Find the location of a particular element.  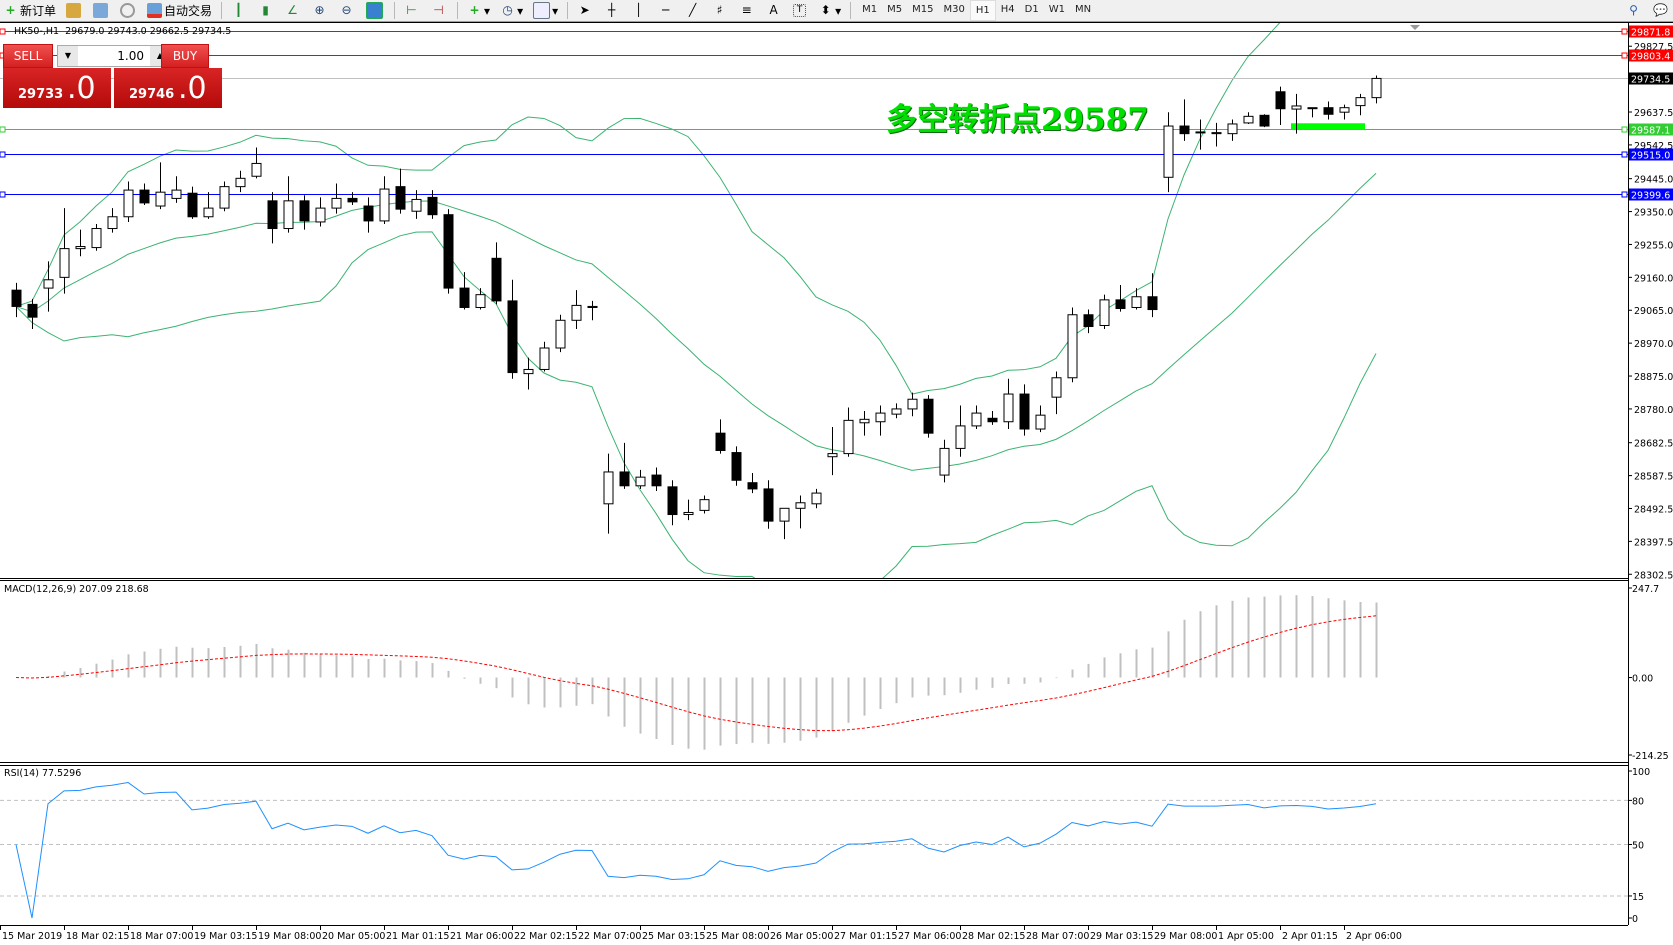

buy-price-button: 29746 .0 is located at coordinates (168, 88).